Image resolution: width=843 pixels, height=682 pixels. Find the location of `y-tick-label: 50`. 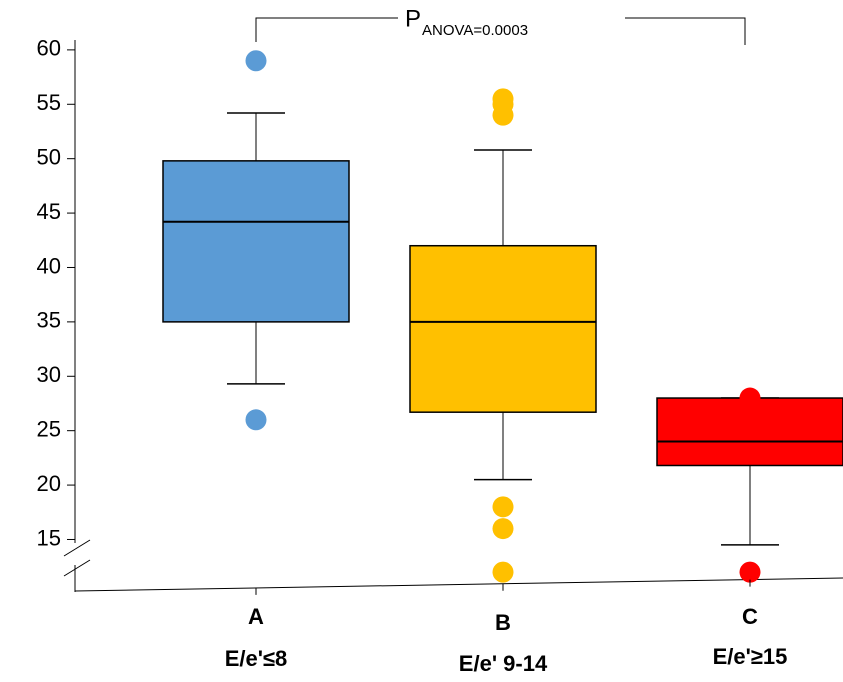

y-tick-label: 50 is located at coordinates (49, 156).